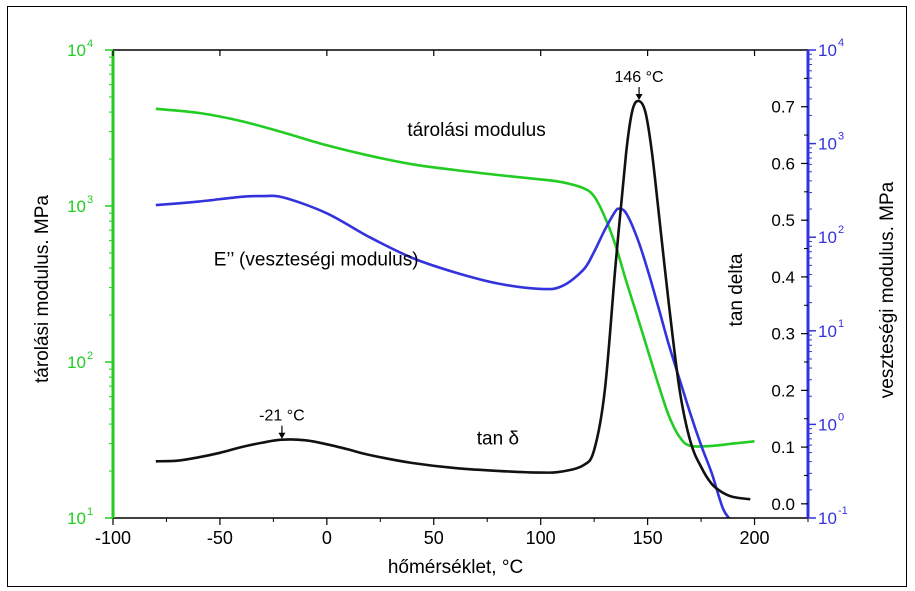 This screenshot has width=915, height=591. Describe the element at coordinates (327, 538) in the screenshot. I see `x-tick-label: 0` at that location.